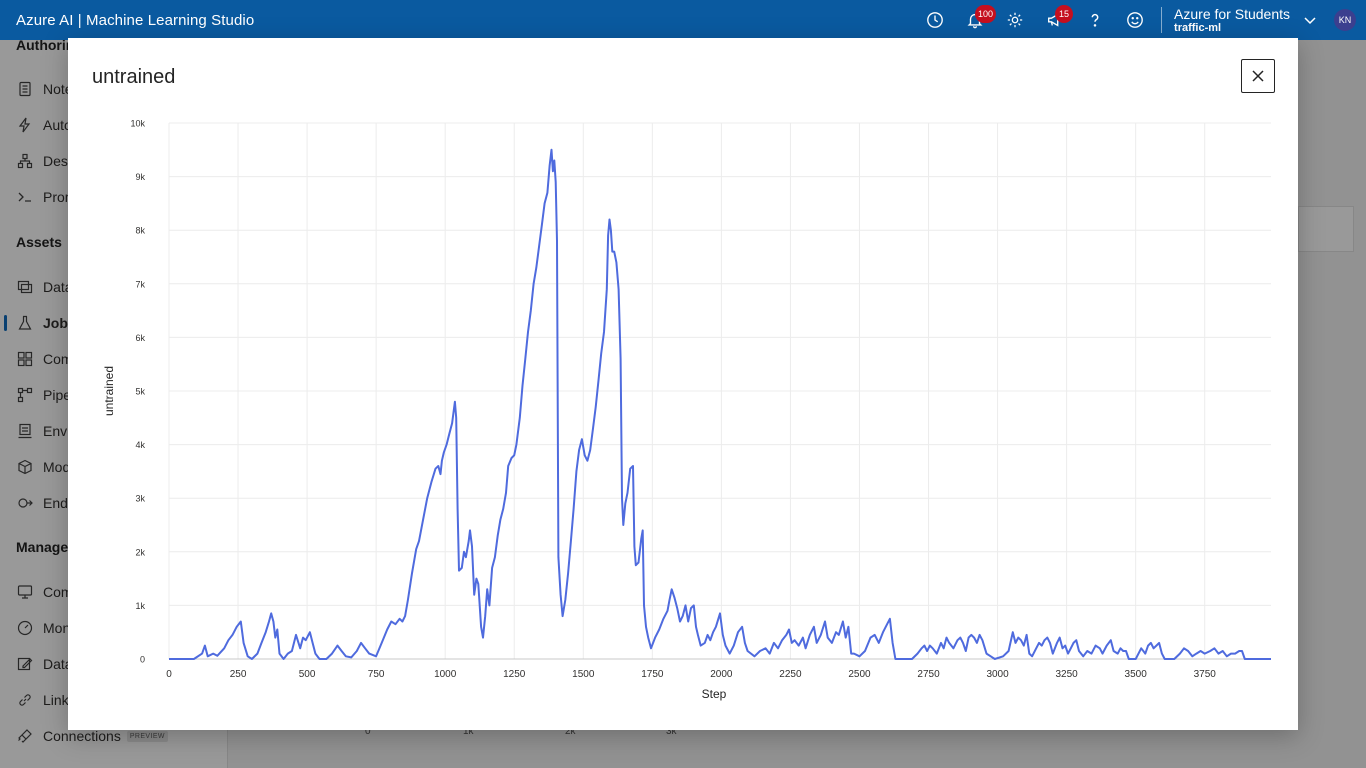 The height and width of the screenshot is (768, 1366). I want to click on x-tick-label: 2000, so click(721, 674).